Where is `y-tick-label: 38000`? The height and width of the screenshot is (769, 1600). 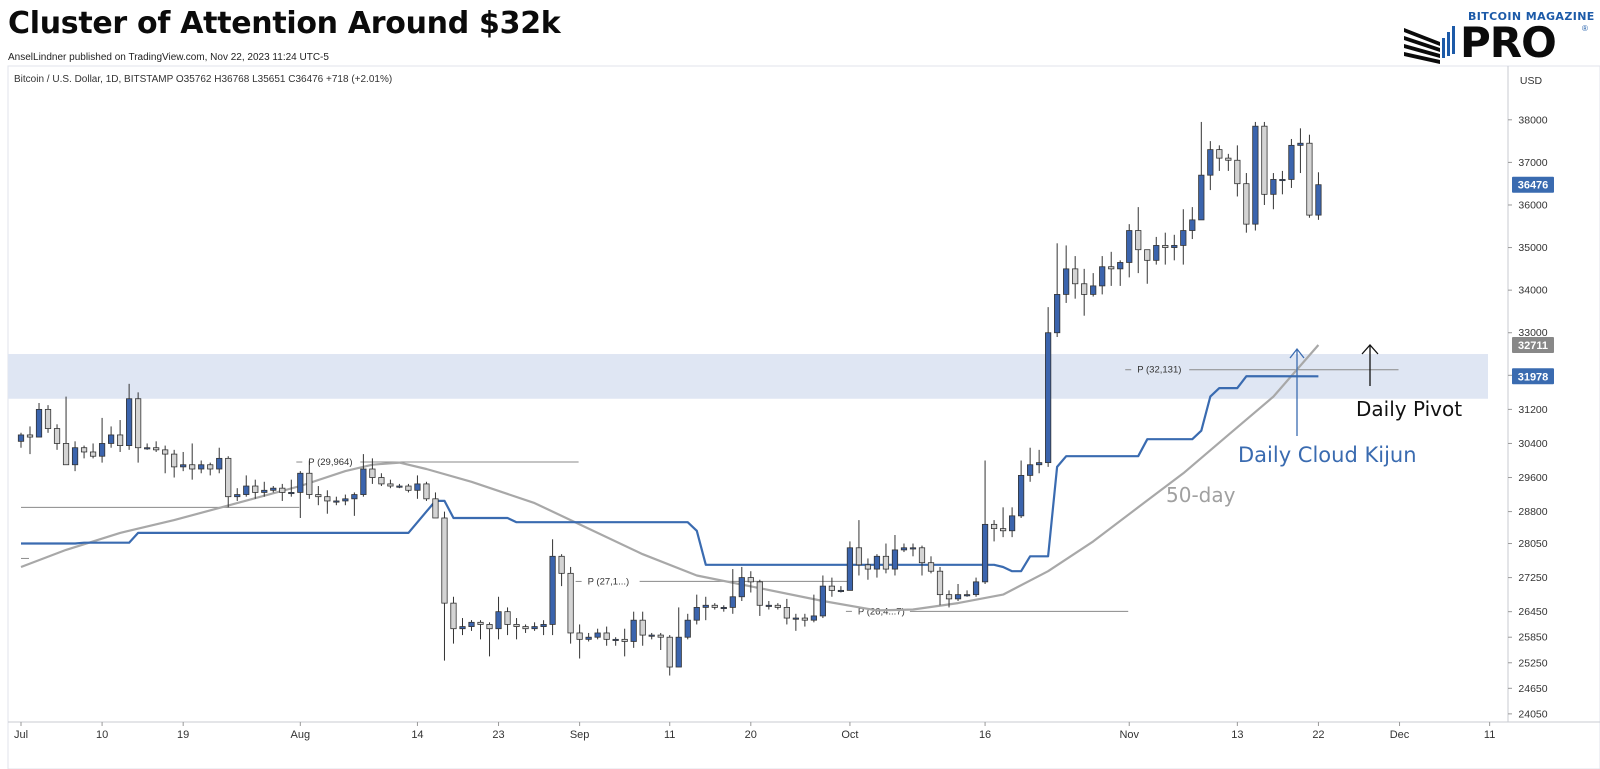 y-tick-label: 38000 is located at coordinates (1532, 120).